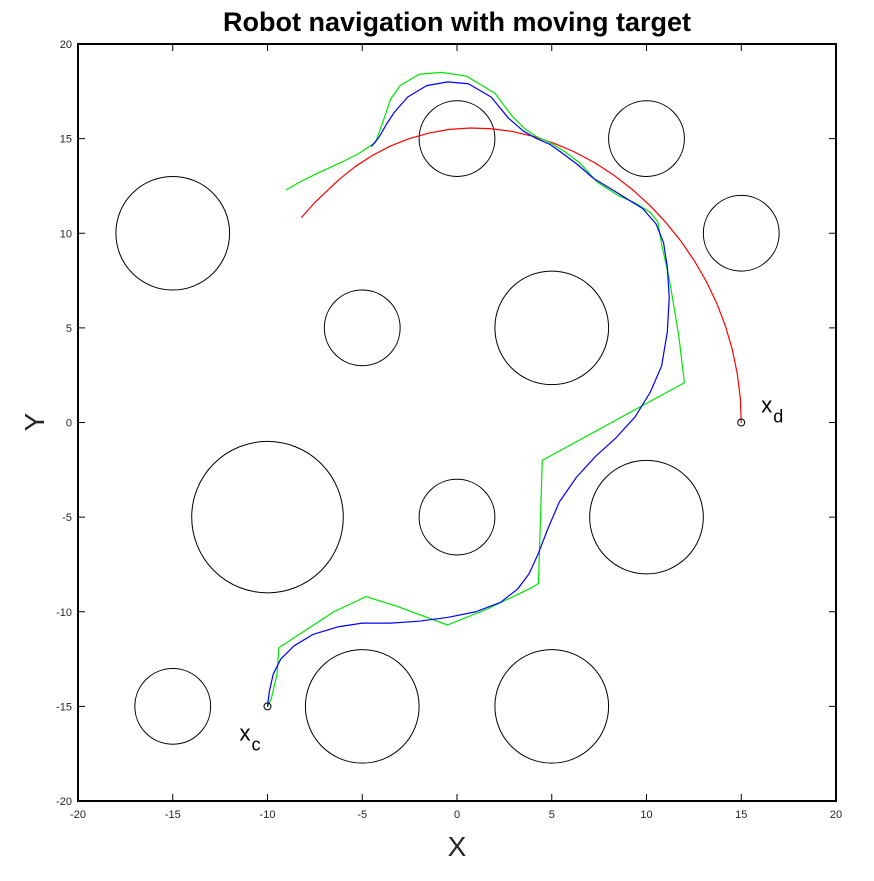 The height and width of the screenshot is (881, 874). Describe the element at coordinates (457, 815) in the screenshot. I see `x-tick-label: 0` at that location.